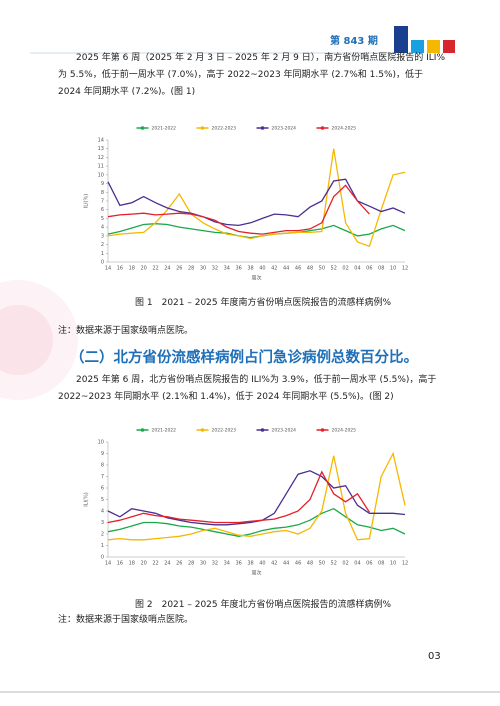 This screenshot has height=706, width=500. What do you see at coordinates (126, 331) in the screenshot?
I see `note: 注：数据来源于国家级哨点医院。` at bounding box center [126, 331].